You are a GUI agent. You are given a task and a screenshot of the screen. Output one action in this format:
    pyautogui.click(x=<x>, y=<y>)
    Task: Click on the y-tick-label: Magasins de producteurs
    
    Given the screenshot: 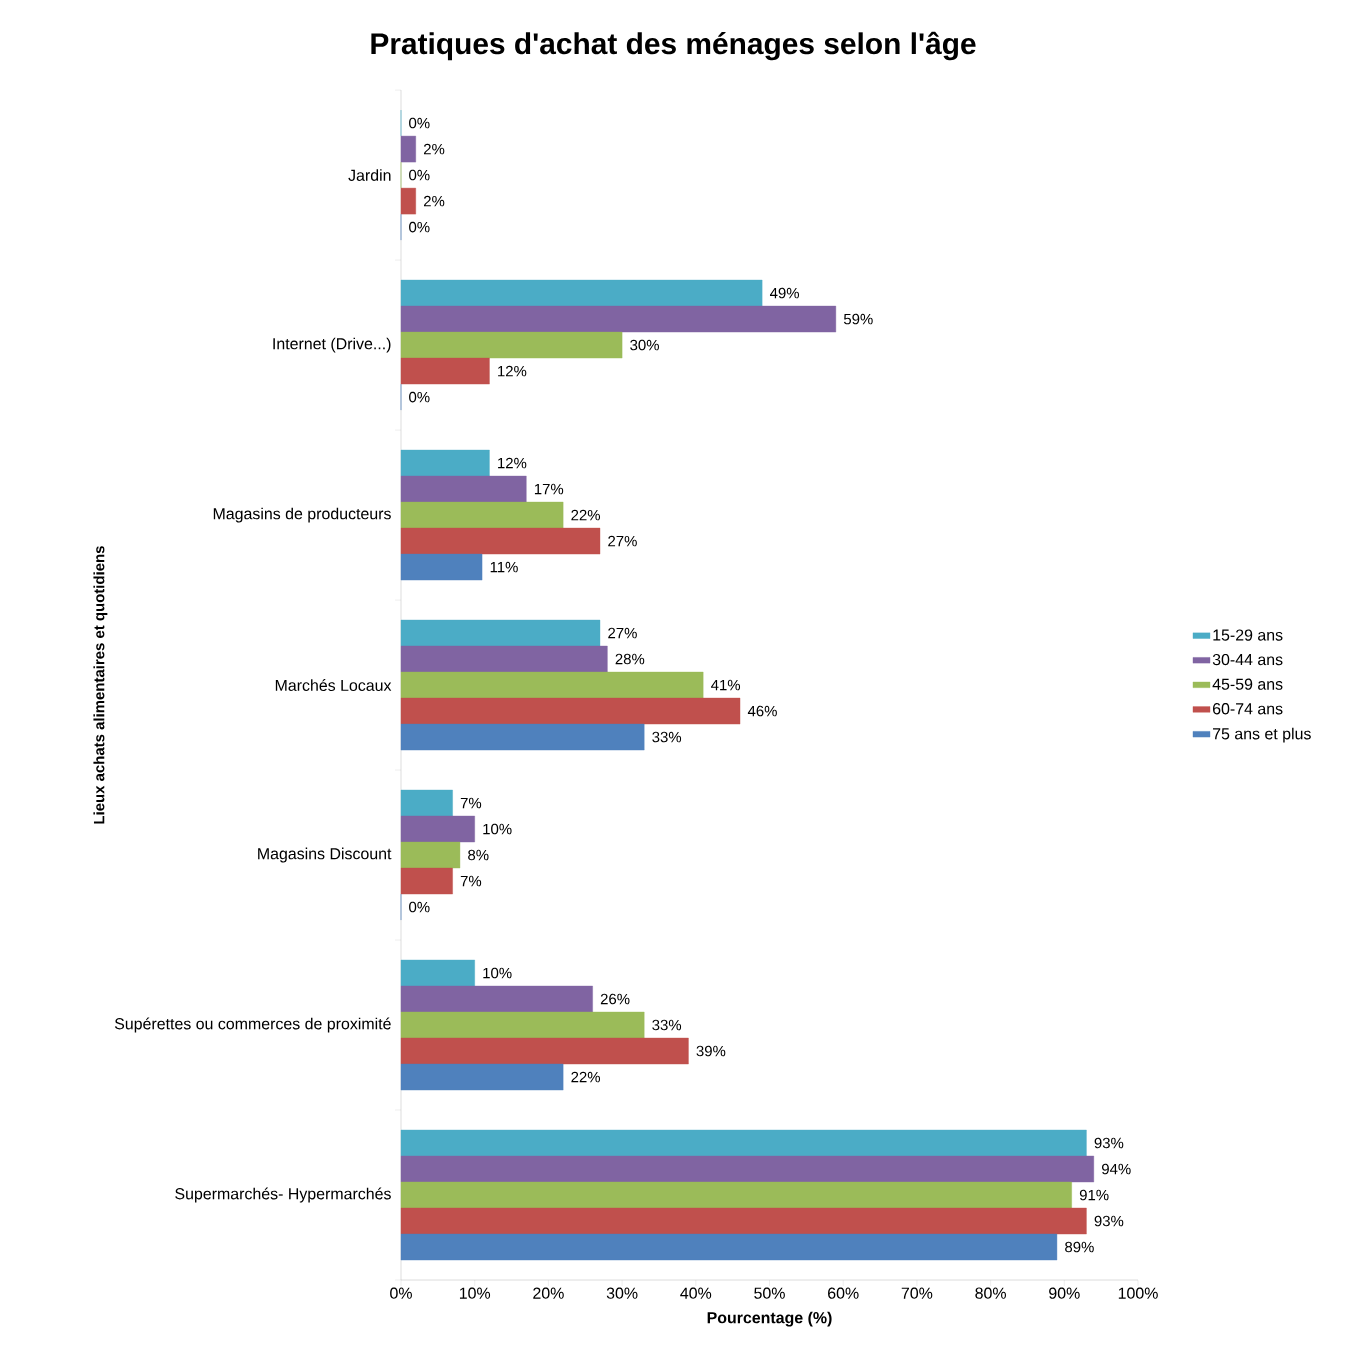 What is the action you would take?
    pyautogui.click(x=302, y=515)
    